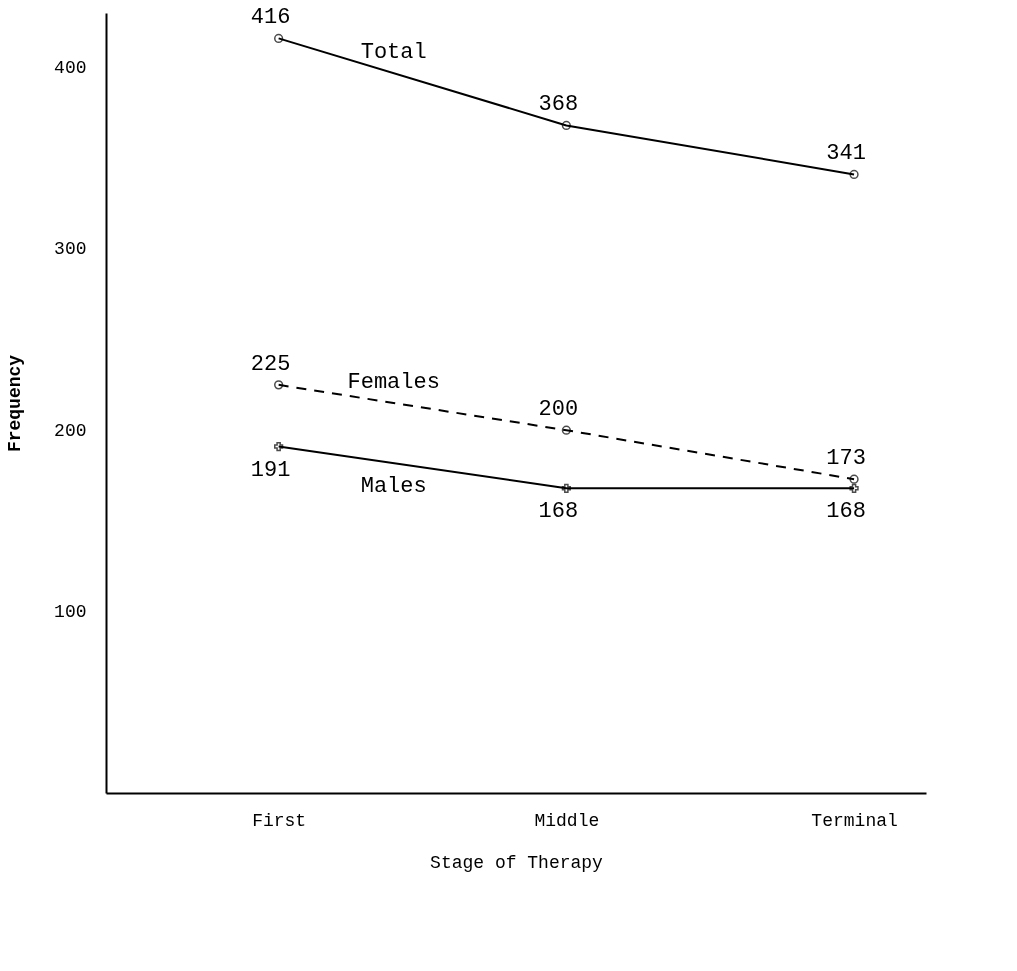 The width and height of the screenshot is (1017, 971). What do you see at coordinates (393, 53) in the screenshot?
I see `series-label: Total` at bounding box center [393, 53].